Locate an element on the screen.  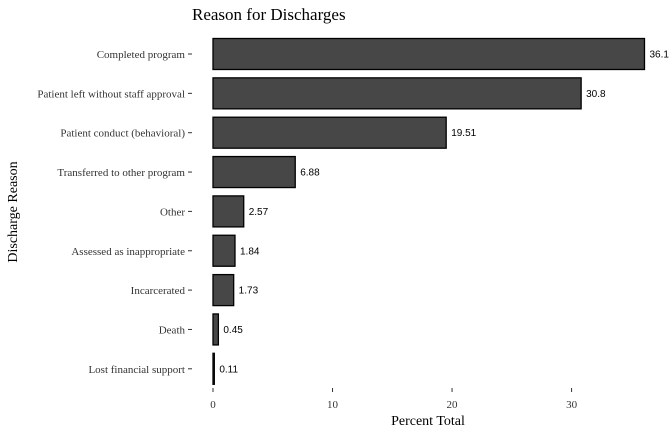
chart-title: Reason for Discharges is located at coordinates (269, 14).